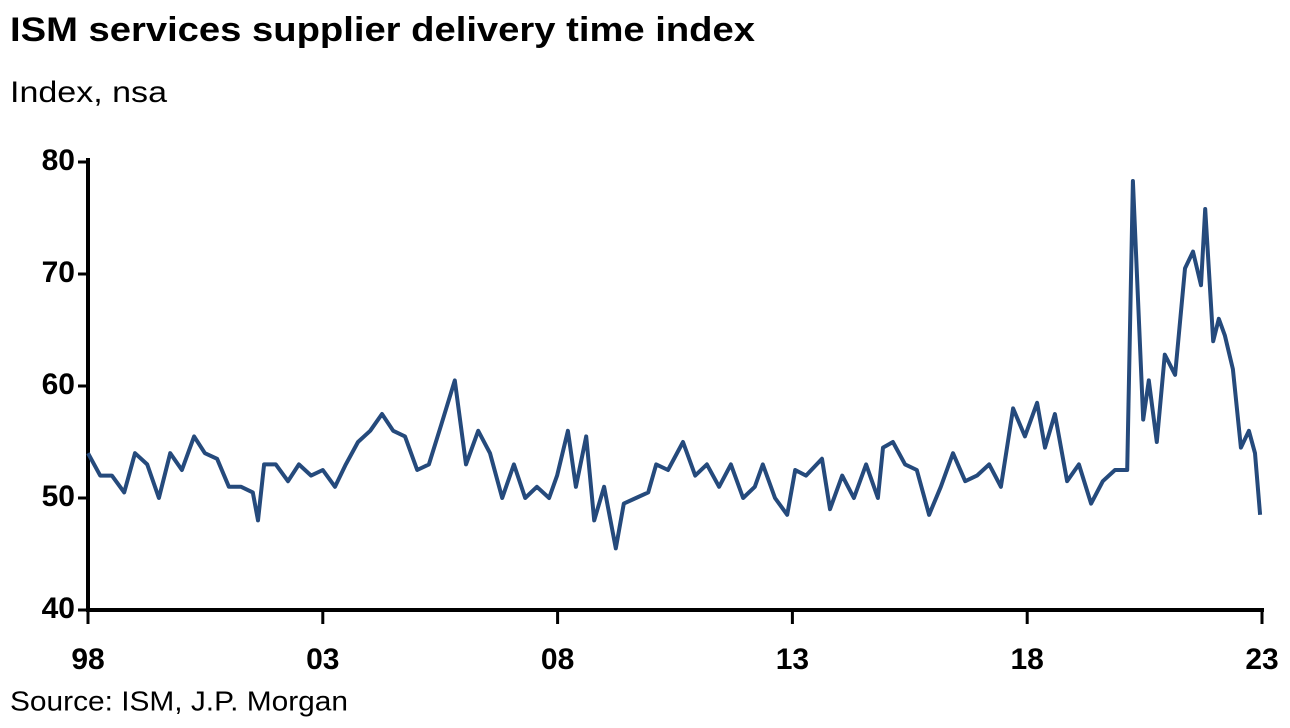  I want to click on y-tick-label: 50, so click(58, 496).